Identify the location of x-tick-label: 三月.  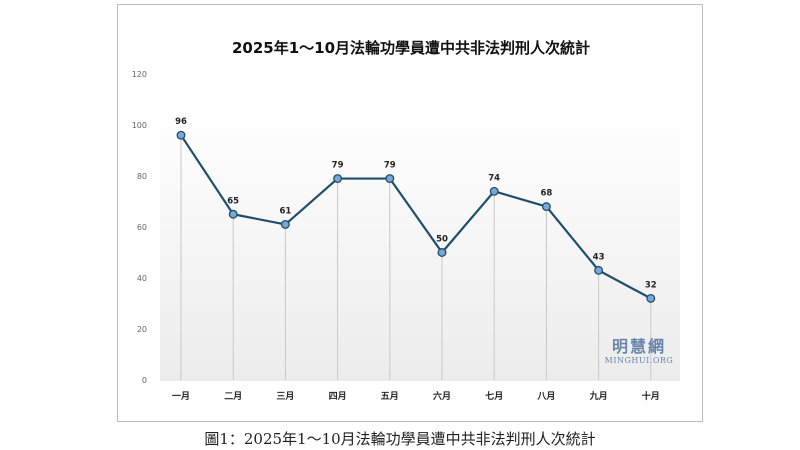
(285, 396).